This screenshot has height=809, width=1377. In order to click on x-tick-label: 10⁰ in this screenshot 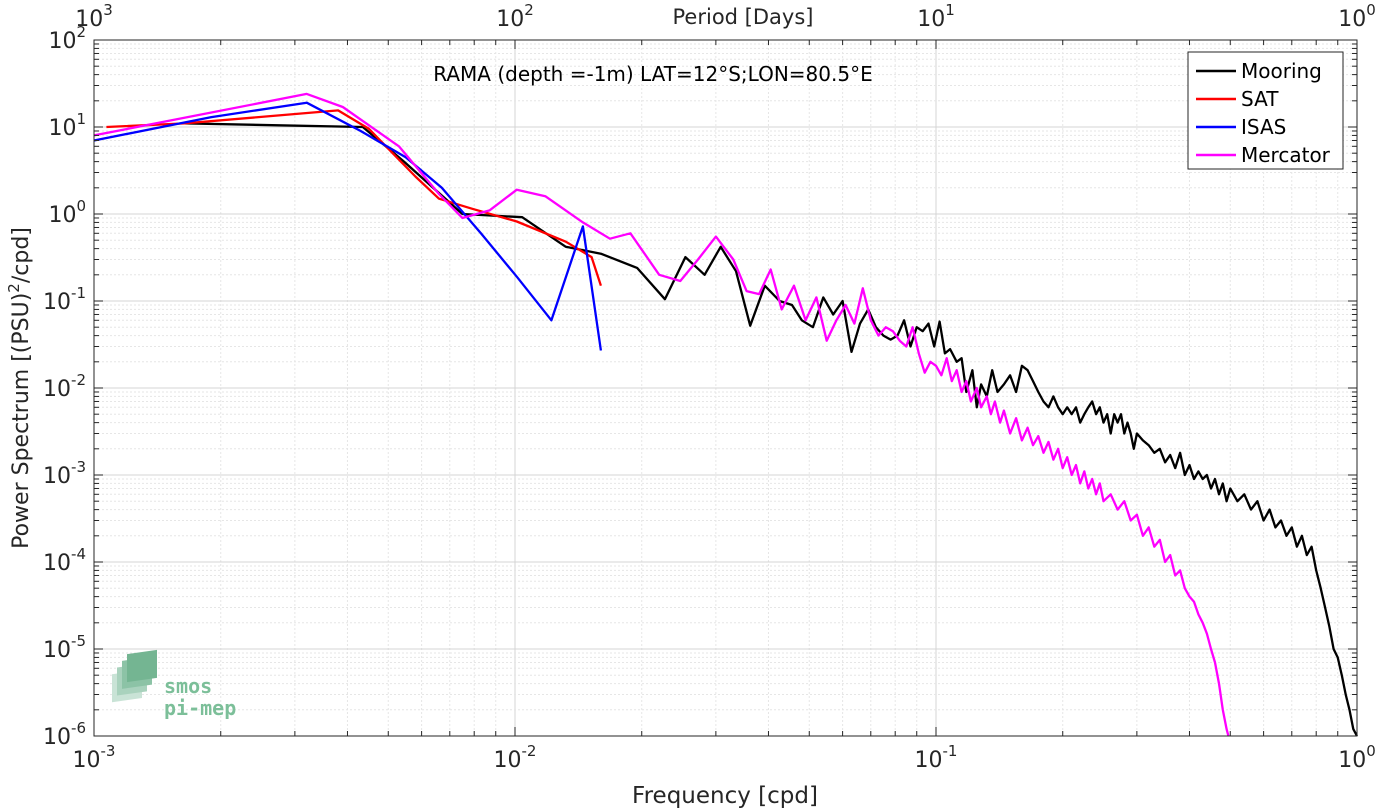, I will do `click(1357, 757)`.